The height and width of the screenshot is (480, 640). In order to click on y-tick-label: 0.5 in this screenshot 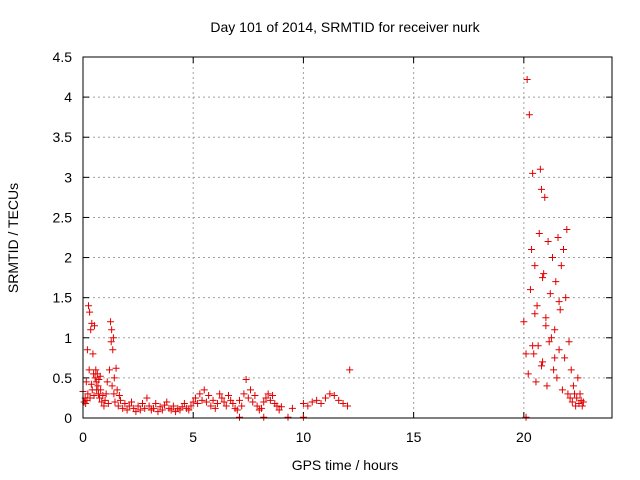, I will do `click(63, 378)`.